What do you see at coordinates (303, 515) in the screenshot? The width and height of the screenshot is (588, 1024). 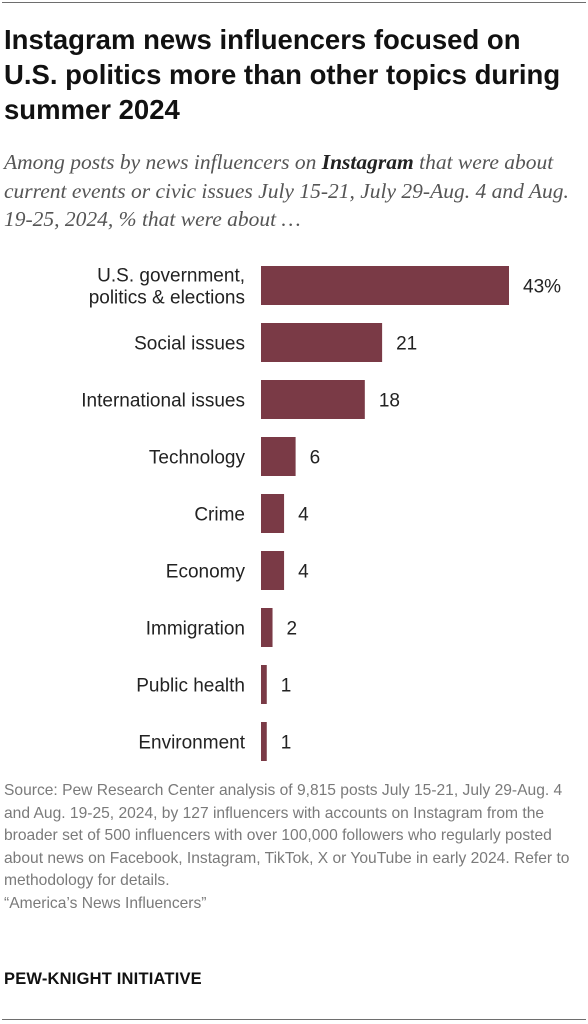 I see `value-label-4: 4` at bounding box center [303, 515].